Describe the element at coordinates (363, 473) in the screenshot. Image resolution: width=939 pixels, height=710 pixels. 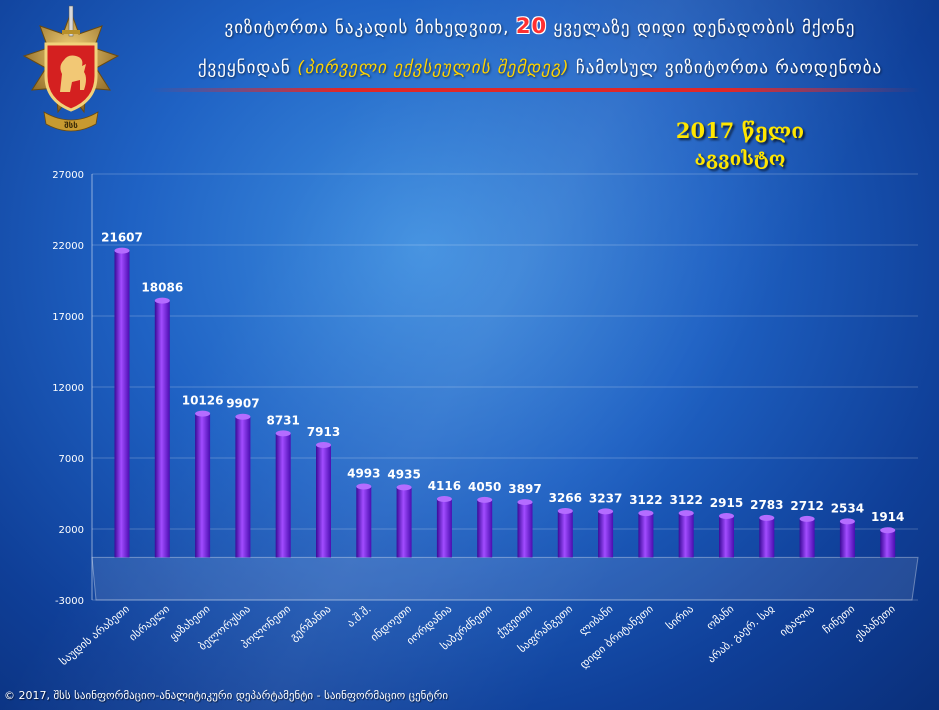
I see `bar-value-label: 4993` at that location.